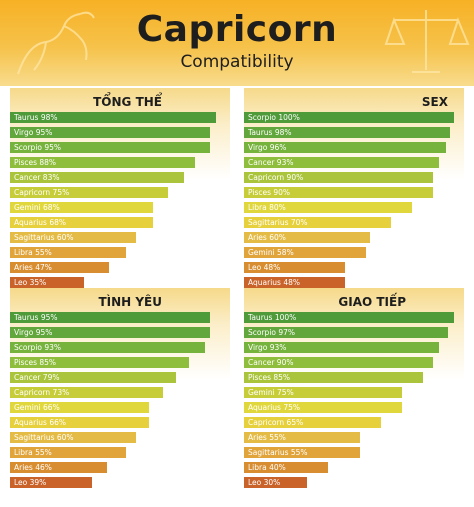 The image size is (474, 507). I want to click on bar-sagittarius: Sagittarius 55%, so click(302, 452).